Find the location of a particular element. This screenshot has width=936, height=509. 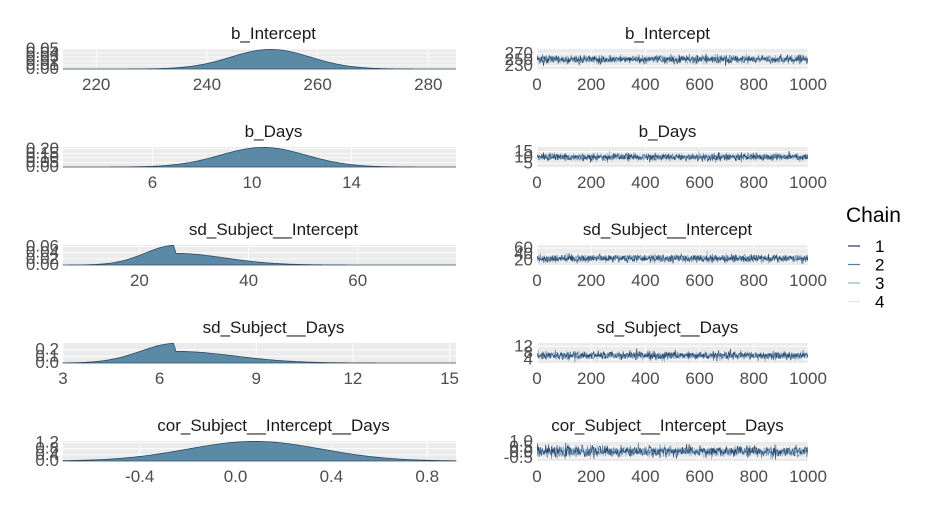

trace-y-tick-label: 12 is located at coordinates (523, 345).